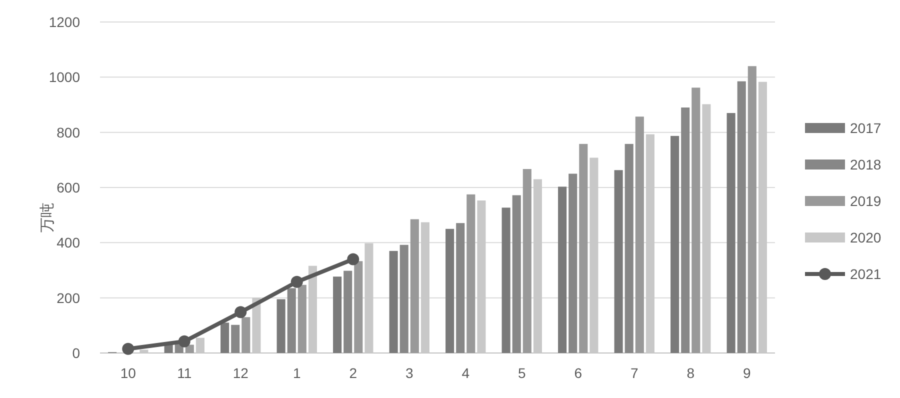  I want to click on x-tick-label: 5, so click(522, 373).